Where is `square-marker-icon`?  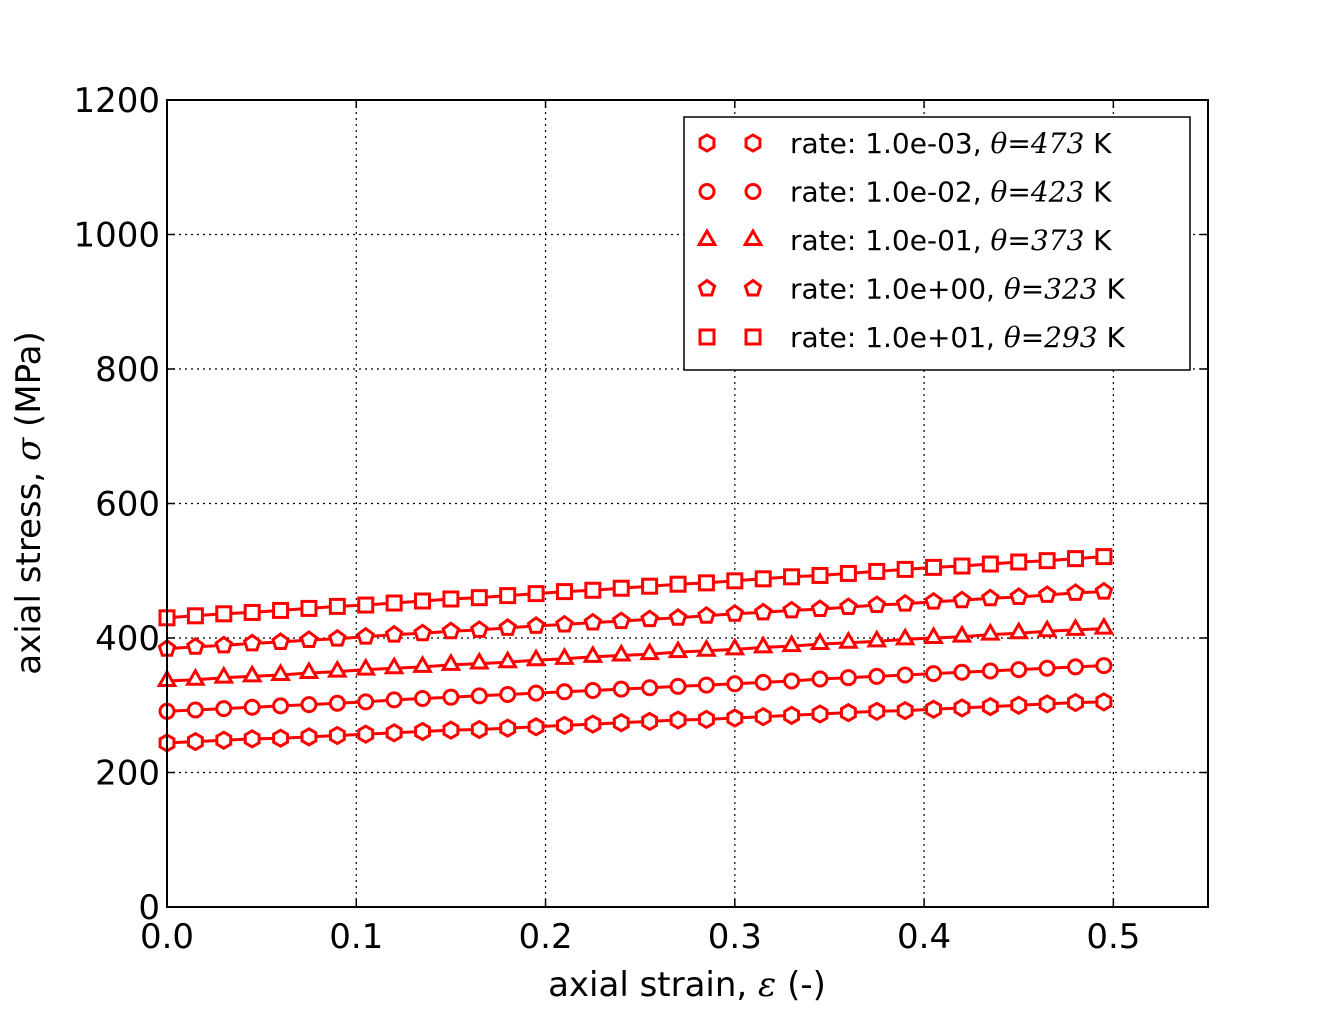
square-marker-icon is located at coordinates (753, 337).